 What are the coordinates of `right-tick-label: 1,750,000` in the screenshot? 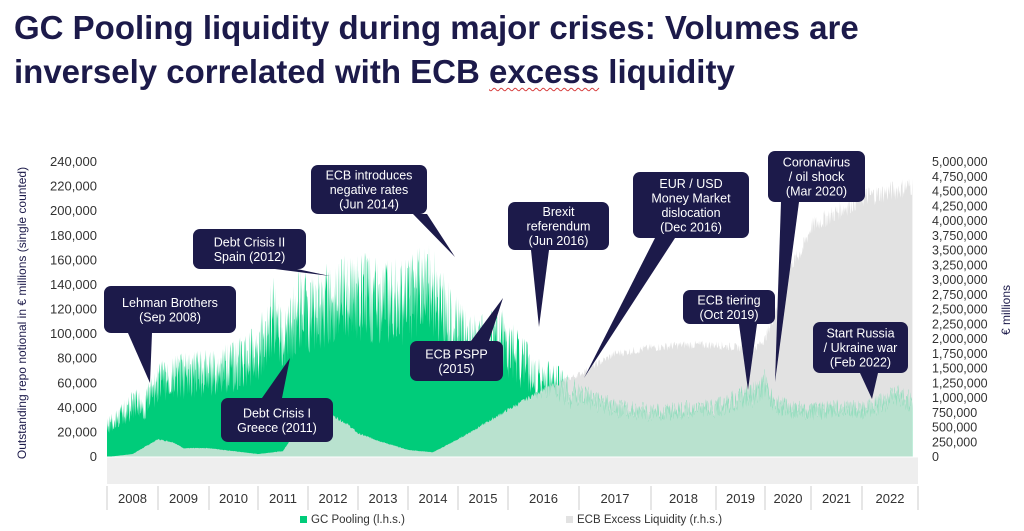 It's located at (960, 354).